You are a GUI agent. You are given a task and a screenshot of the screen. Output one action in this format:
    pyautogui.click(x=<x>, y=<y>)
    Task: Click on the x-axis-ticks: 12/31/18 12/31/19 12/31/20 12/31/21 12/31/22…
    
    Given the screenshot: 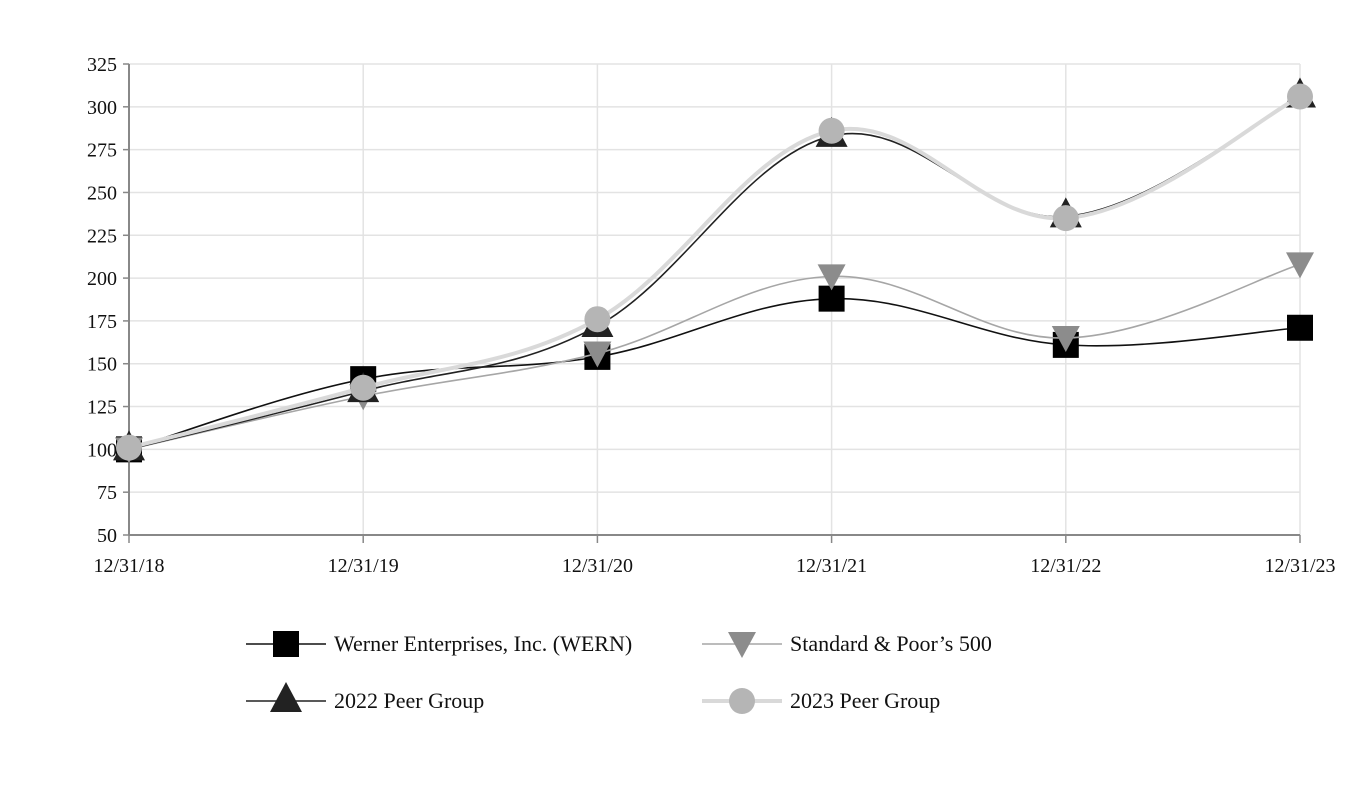 What is the action you would take?
    pyautogui.click(x=714, y=556)
    